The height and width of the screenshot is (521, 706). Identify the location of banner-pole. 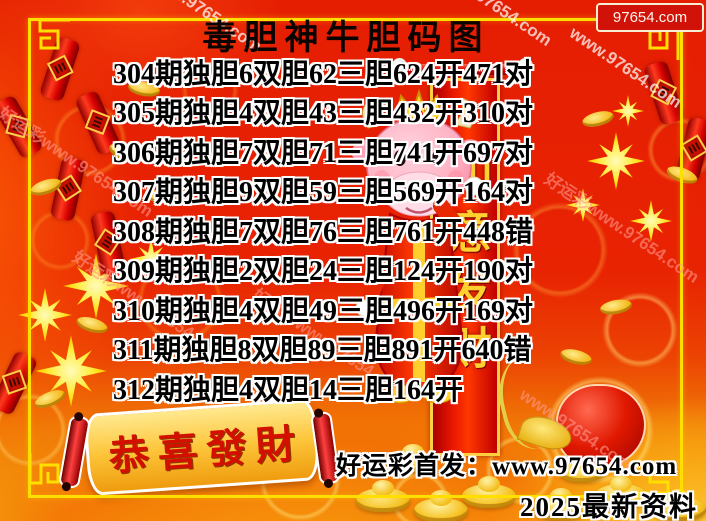
(462, 69).